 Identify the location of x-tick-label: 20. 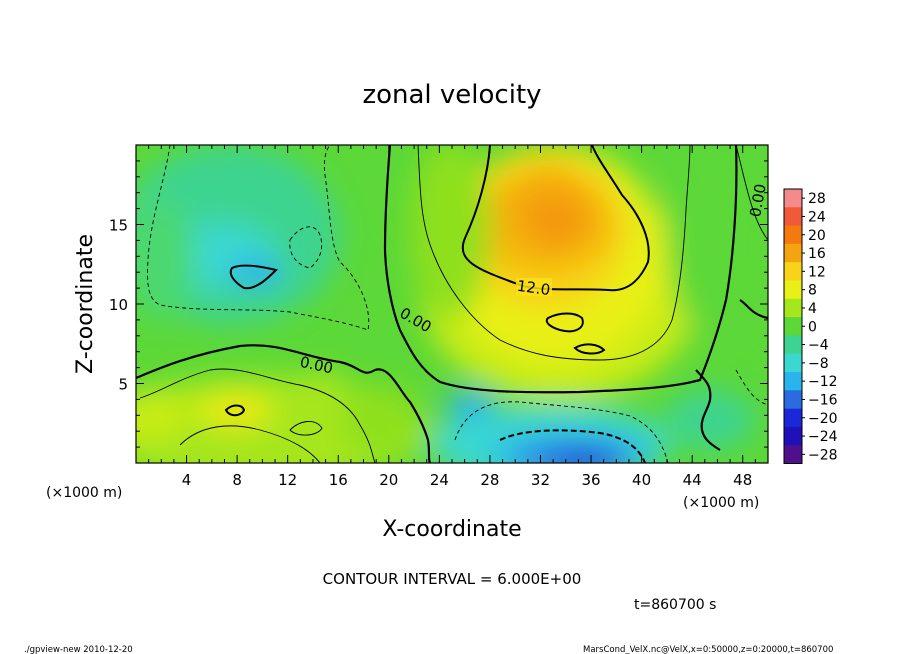
(388, 480).